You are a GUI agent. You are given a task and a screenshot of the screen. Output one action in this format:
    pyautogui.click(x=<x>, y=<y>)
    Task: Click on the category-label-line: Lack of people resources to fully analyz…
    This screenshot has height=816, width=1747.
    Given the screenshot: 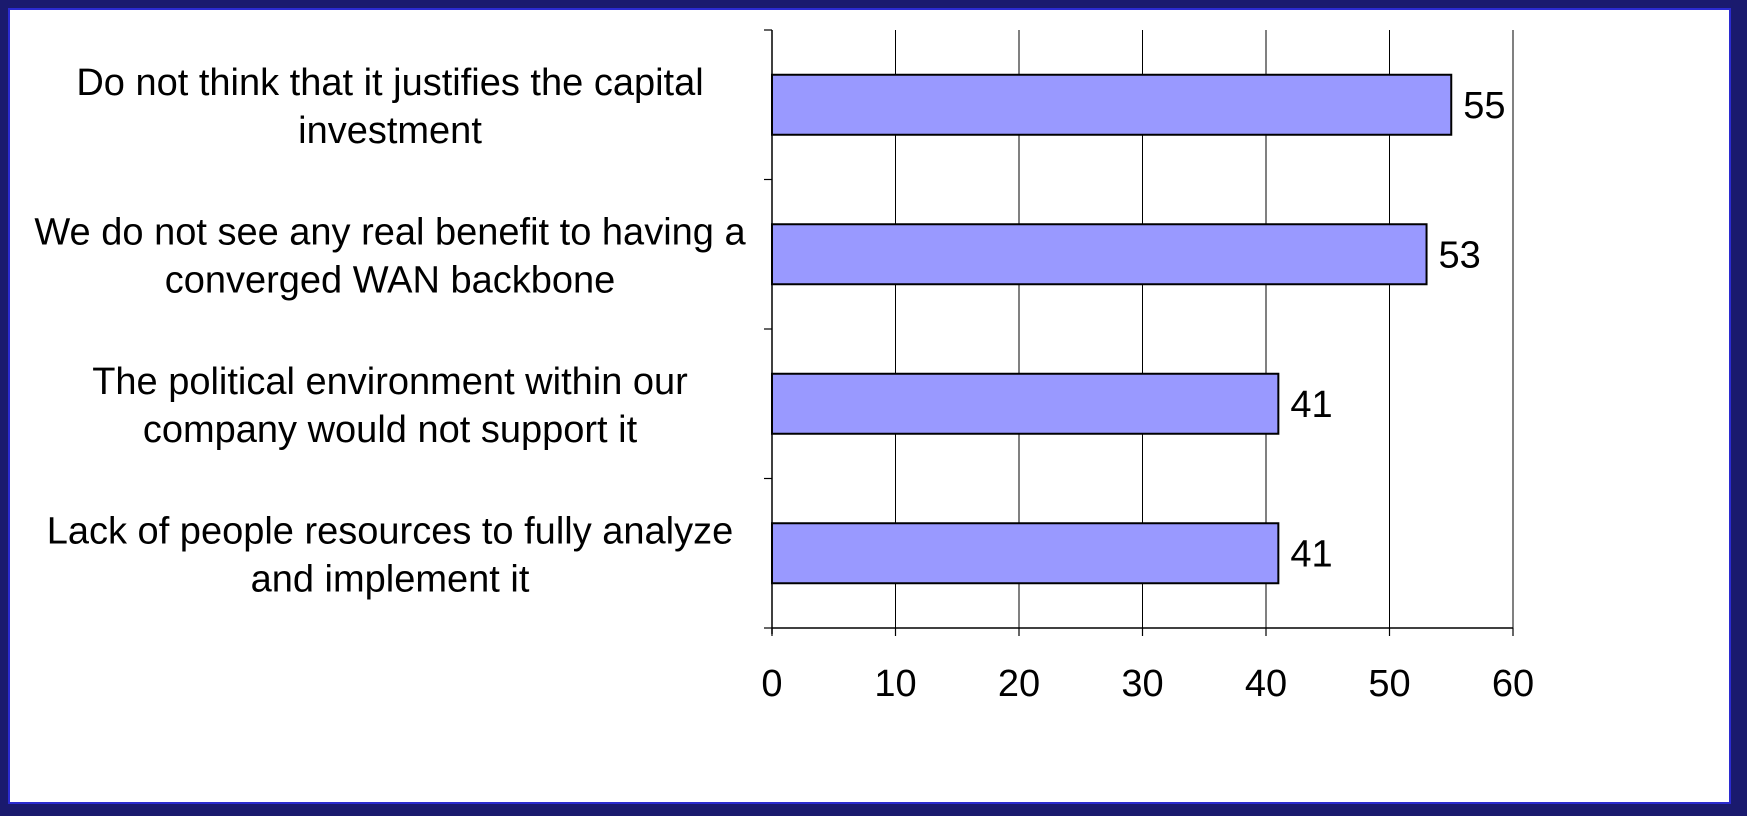 What is the action you would take?
    pyautogui.click(x=390, y=531)
    